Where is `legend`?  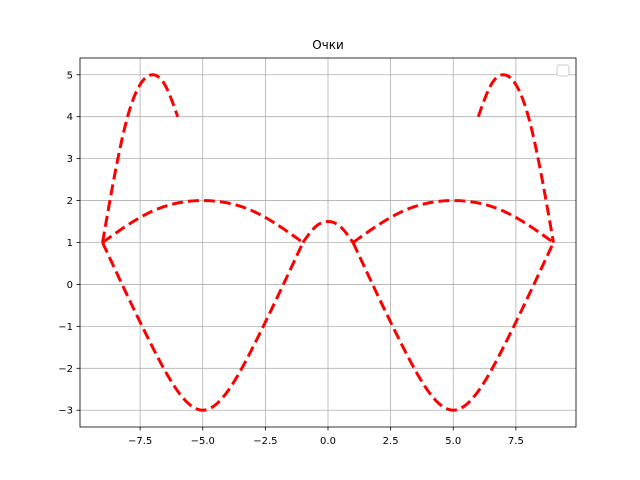 legend is located at coordinates (563, 70).